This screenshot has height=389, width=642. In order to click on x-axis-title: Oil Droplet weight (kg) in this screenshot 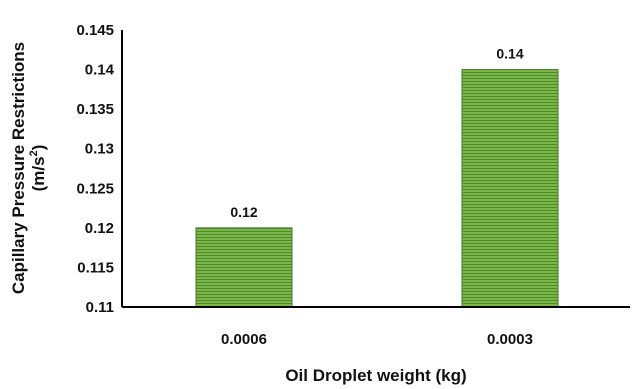, I will do `click(375, 375)`.